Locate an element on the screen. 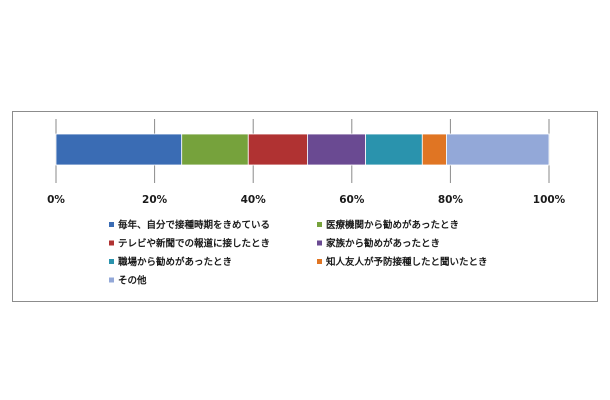  legend-label: 医療機関から勧めがあったとき is located at coordinates (392, 225).